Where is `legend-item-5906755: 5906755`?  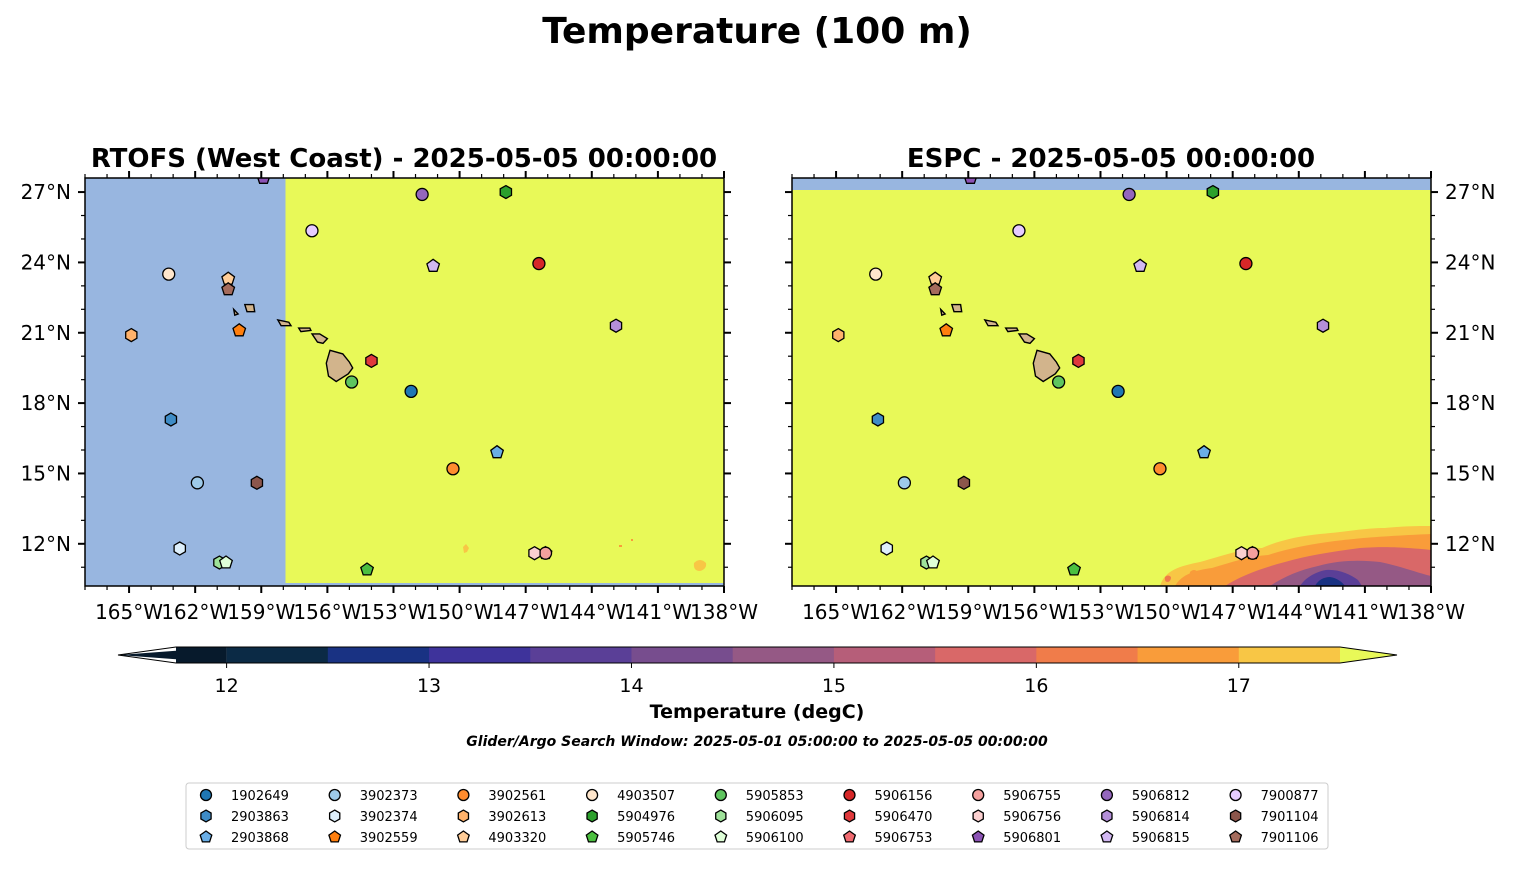
legend-item-5906755: 5906755 is located at coordinates (1016, 796).